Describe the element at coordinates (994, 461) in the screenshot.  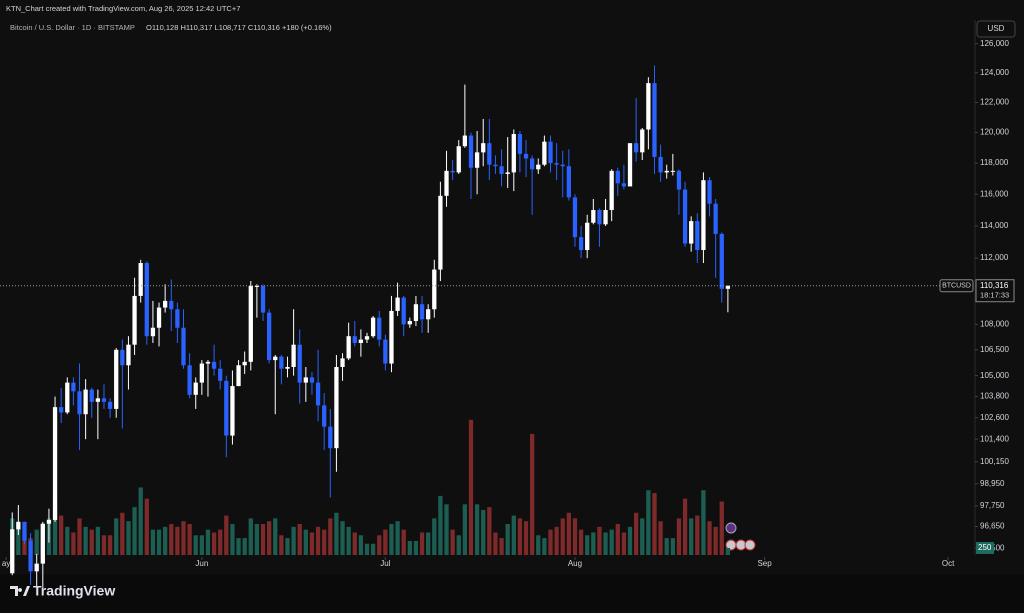
I see `y-tick-label: 100,150` at that location.